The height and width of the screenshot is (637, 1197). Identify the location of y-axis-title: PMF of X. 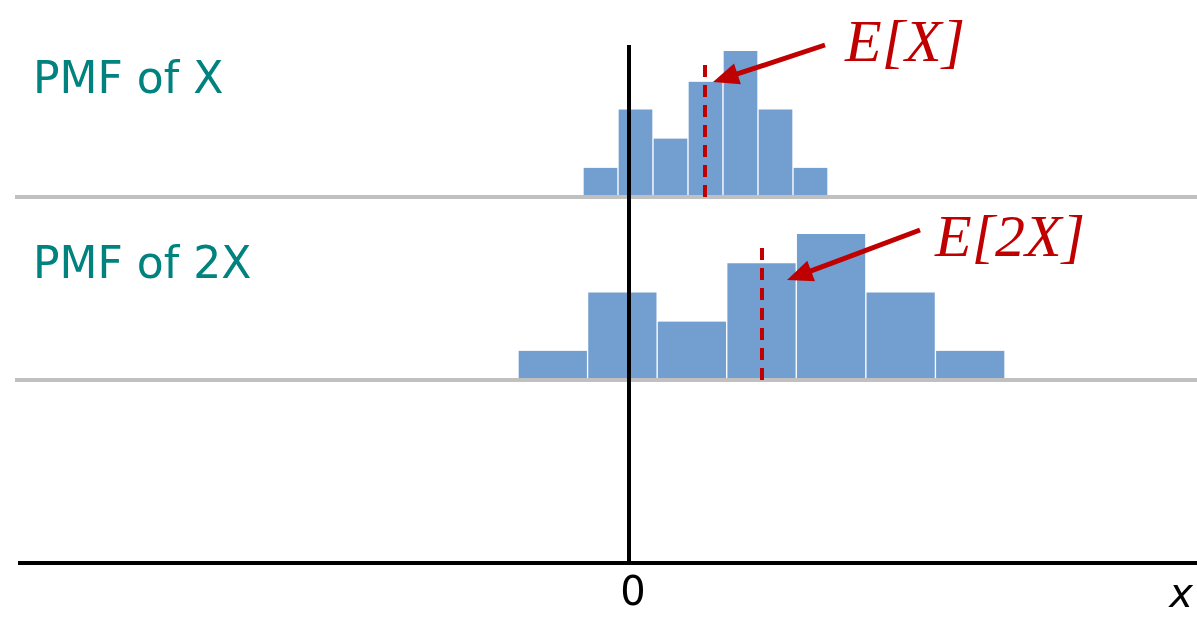
(128, 77).